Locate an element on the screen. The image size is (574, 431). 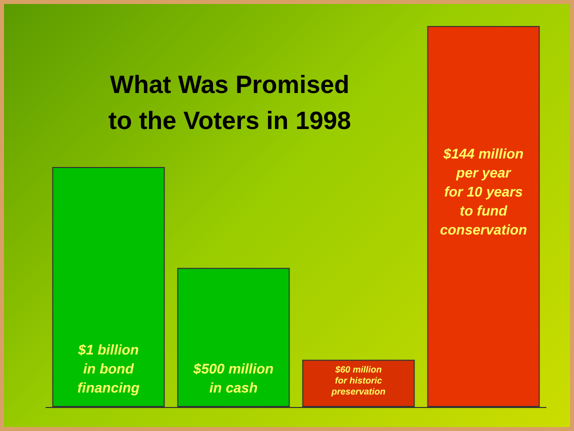
annotation: $144 million per year for 10 years to fund conservation is located at coordinates (484, 192).